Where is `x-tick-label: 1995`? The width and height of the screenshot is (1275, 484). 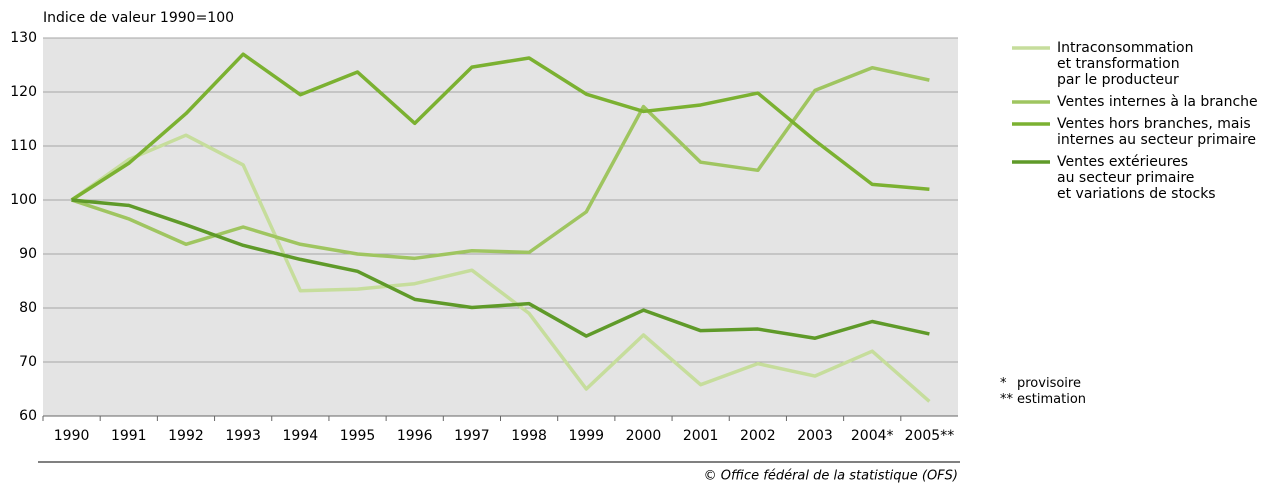
x-tick-label: 1995 is located at coordinates (358, 436).